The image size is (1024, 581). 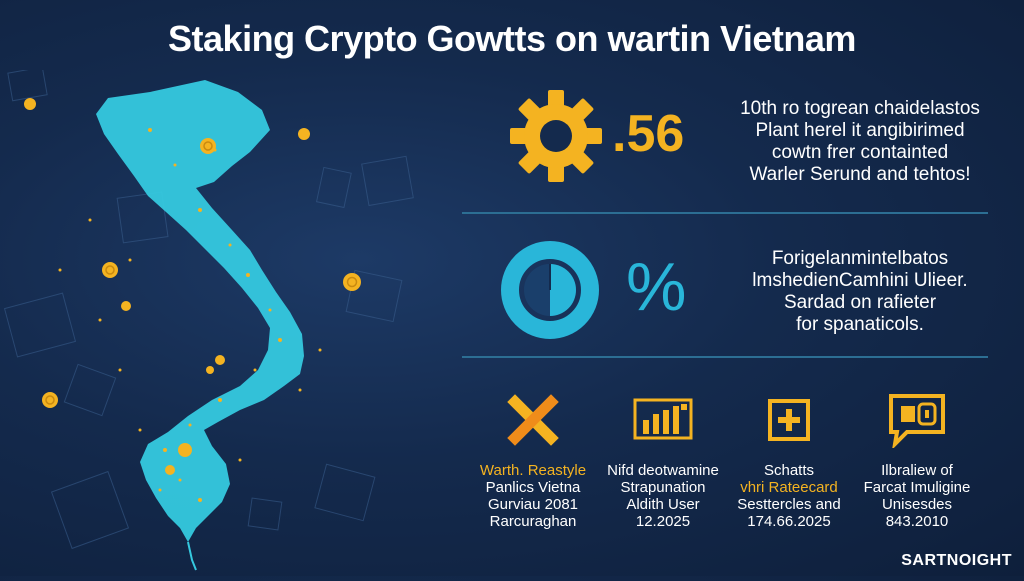 I want to click on plus-box-icon, so click(x=789, y=420).